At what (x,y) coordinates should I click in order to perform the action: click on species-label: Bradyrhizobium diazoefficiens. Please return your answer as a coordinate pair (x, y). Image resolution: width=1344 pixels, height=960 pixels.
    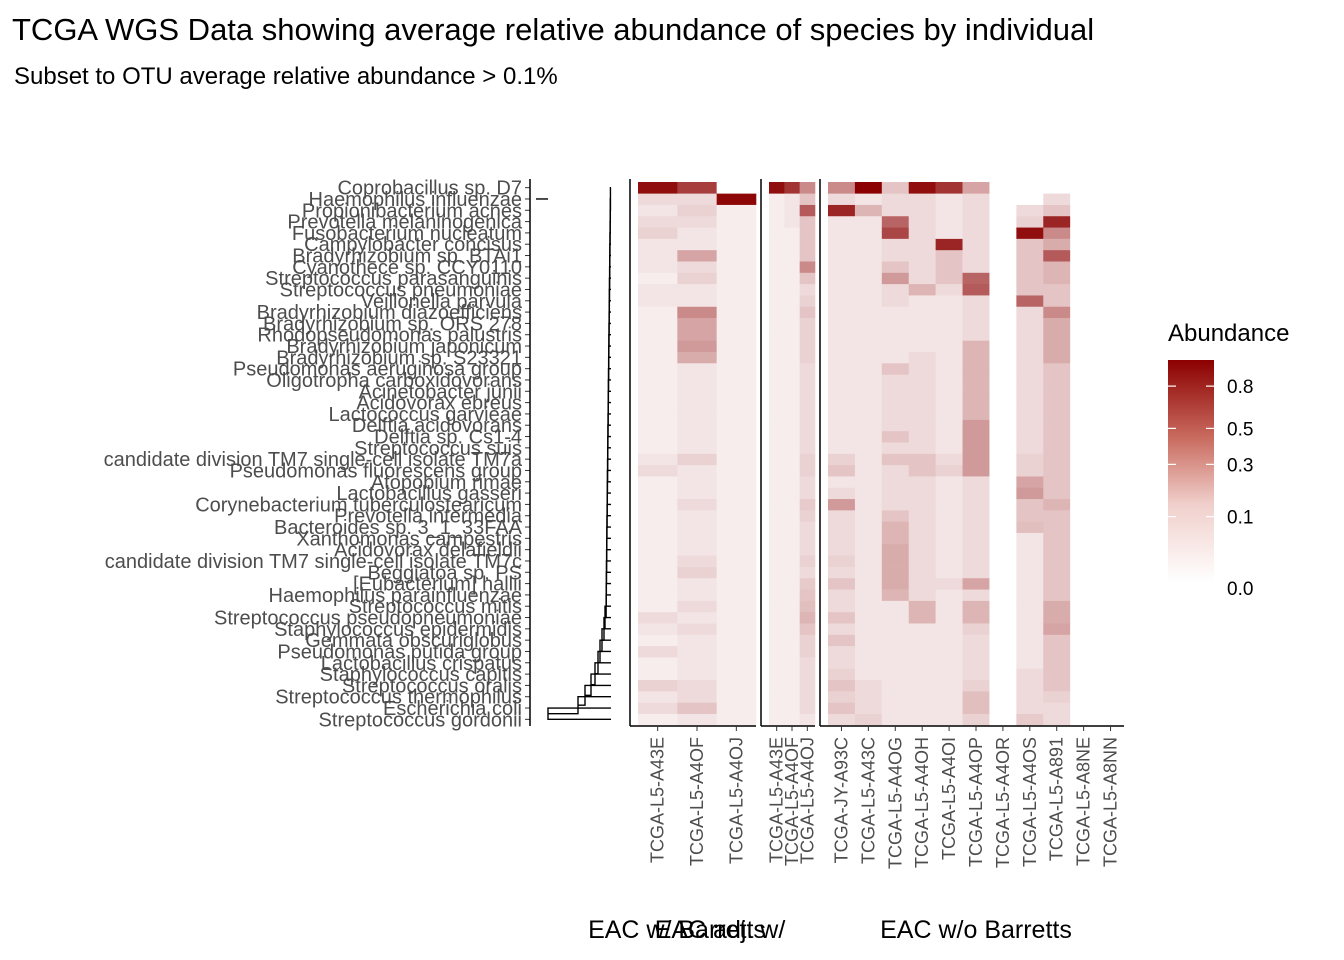
    Looking at the image, I should click on (389, 313).